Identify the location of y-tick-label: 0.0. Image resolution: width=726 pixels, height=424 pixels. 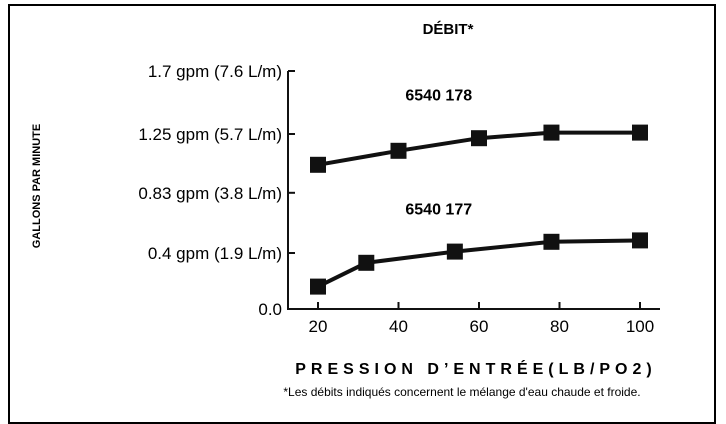
(270, 309).